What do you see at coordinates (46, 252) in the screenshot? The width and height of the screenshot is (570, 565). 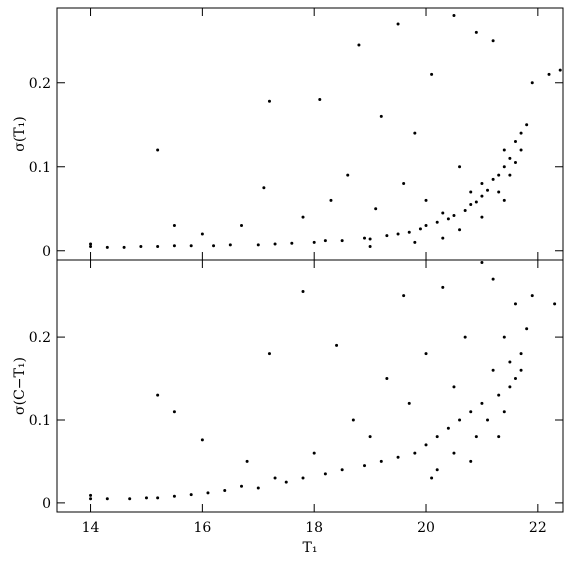 I see `y-tick-label: 0` at bounding box center [46, 252].